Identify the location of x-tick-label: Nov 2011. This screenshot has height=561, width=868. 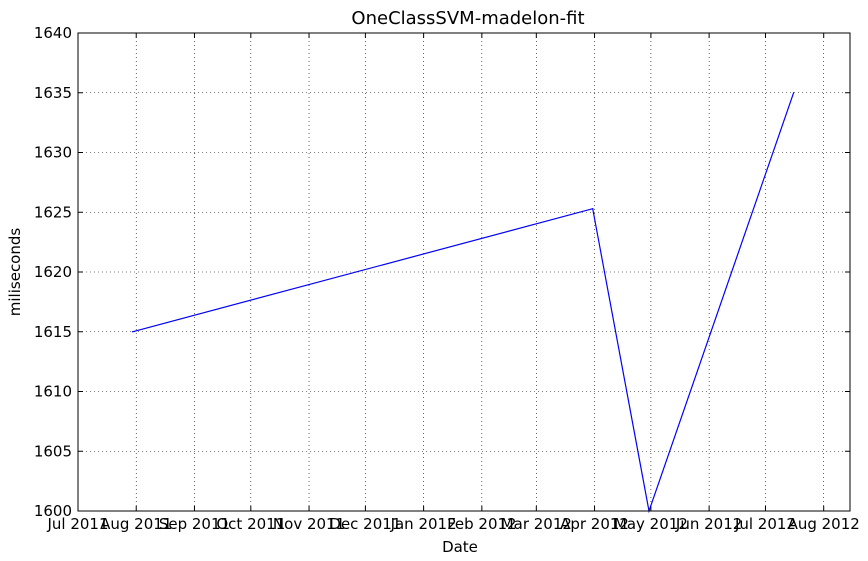
(309, 524).